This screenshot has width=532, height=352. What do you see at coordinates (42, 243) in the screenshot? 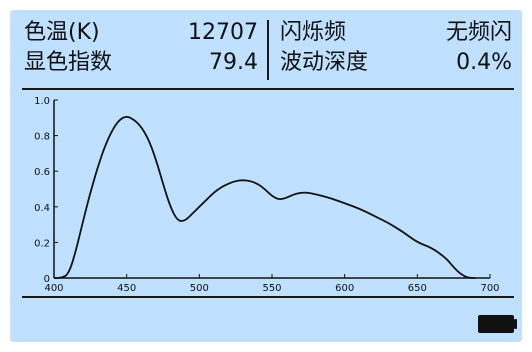
I see `y-tick-label: 0.2` at bounding box center [42, 243].